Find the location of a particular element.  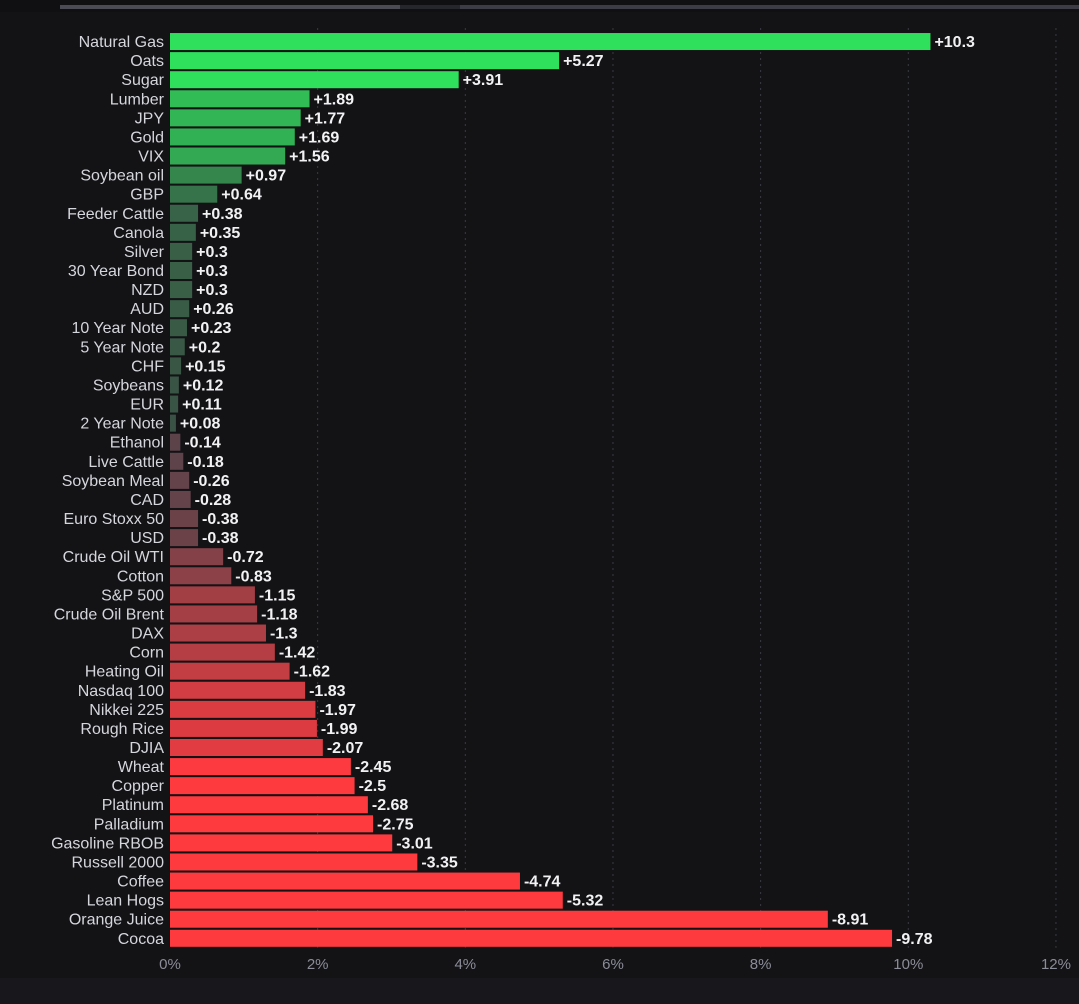

x-tick-label: 8% is located at coordinates (761, 964).